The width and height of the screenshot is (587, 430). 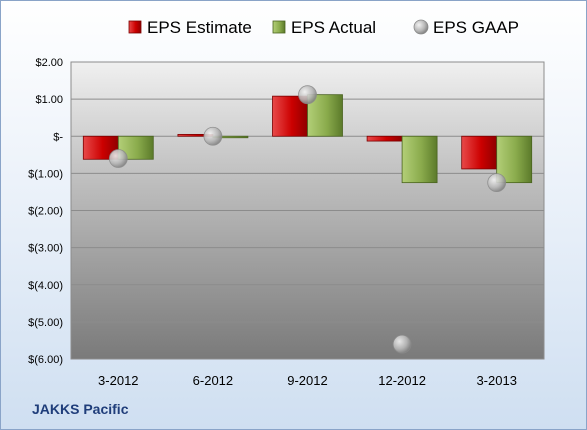 I want to click on bar-eps-actual-3-2012, so click(x=135, y=147).